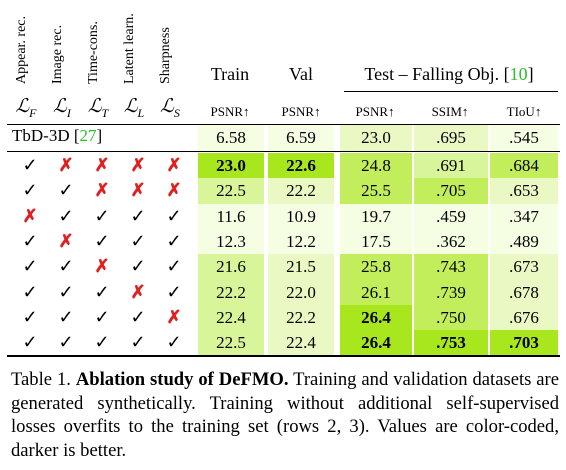  I want to click on row-7-cell-3: .750, so click(451, 317).